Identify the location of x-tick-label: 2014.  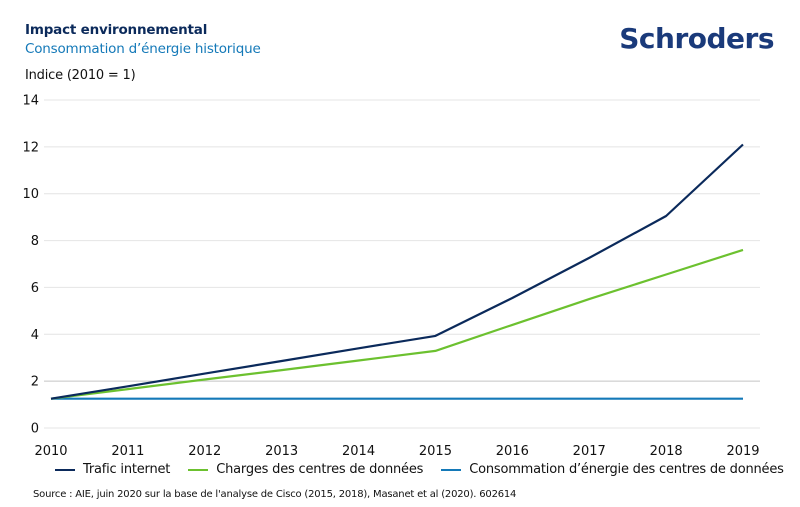
(358, 451).